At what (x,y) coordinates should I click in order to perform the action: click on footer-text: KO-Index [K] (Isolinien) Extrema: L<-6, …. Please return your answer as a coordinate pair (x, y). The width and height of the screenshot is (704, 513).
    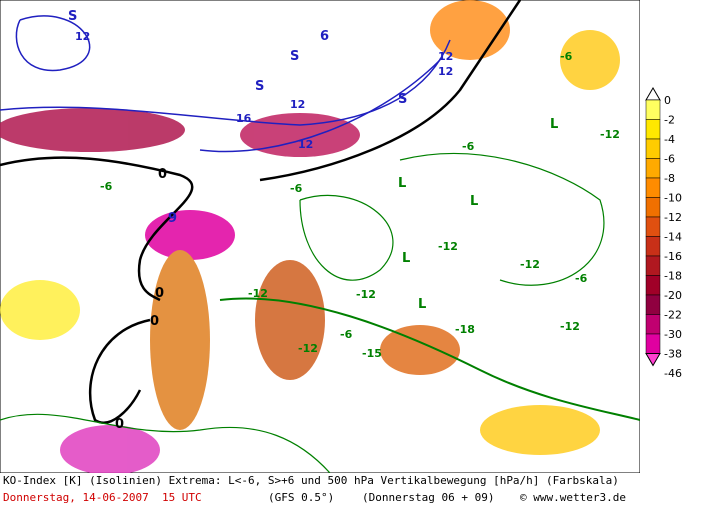
    Looking at the image, I should click on (311, 480).